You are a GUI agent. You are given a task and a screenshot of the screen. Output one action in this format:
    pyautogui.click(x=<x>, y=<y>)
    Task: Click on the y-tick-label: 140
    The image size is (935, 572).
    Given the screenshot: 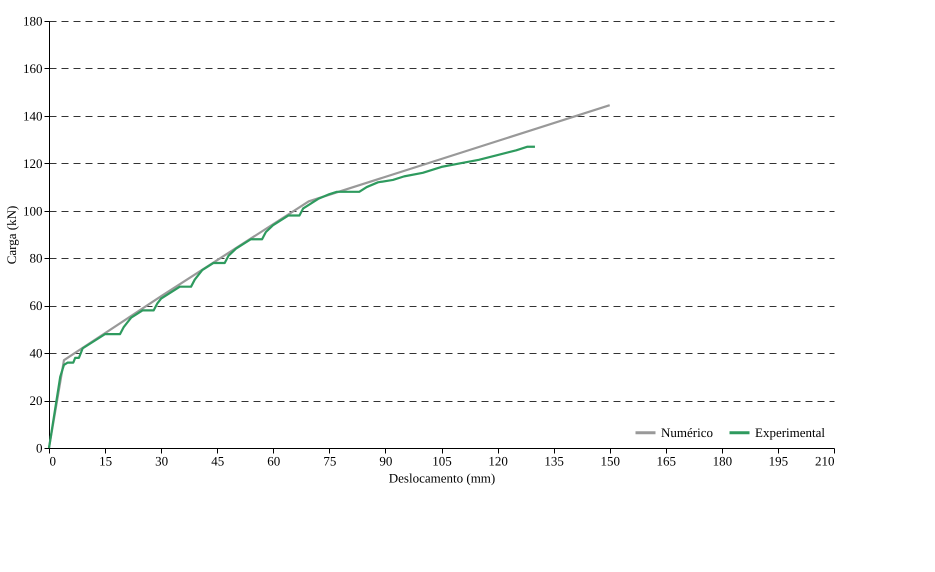 What is the action you would take?
    pyautogui.click(x=32, y=116)
    